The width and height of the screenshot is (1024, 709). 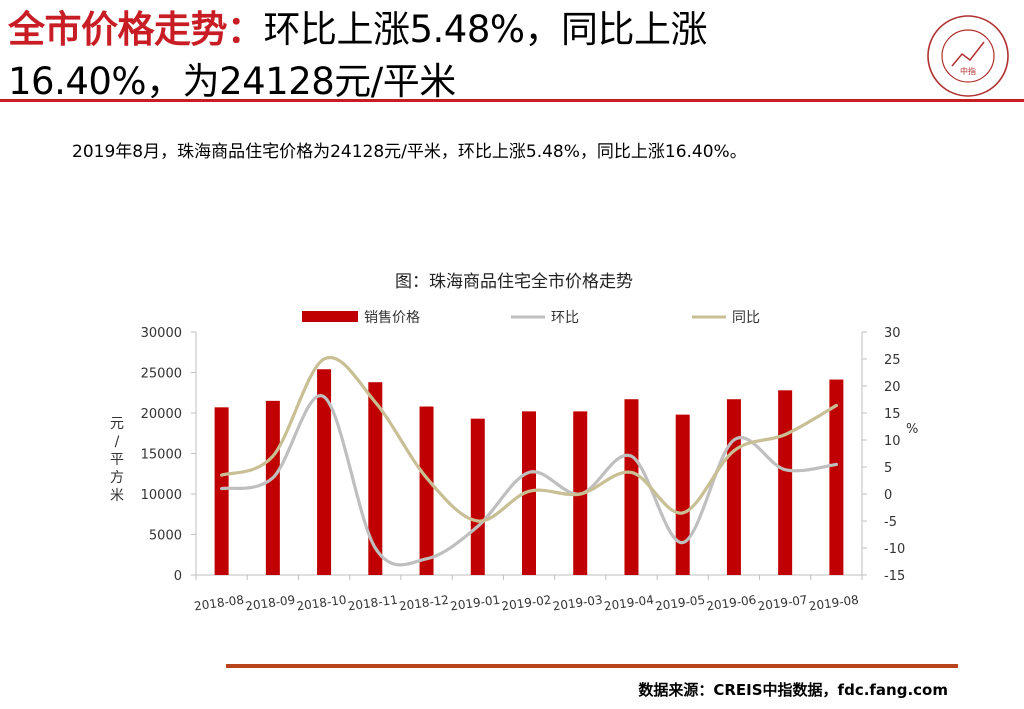 I want to click on left-axis-label-char: 平, so click(x=117, y=460).